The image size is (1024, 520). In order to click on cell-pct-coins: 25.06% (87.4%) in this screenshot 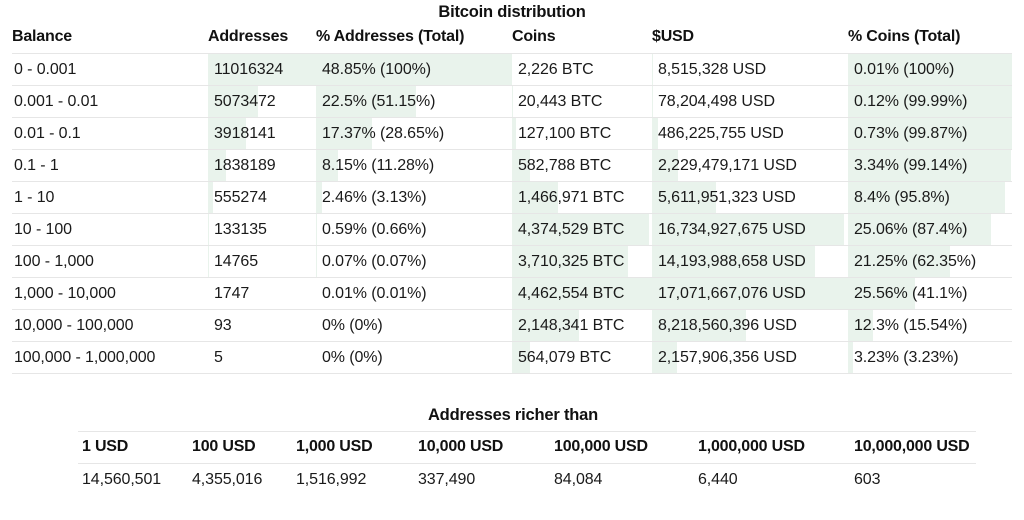, I will do `click(930, 229)`.